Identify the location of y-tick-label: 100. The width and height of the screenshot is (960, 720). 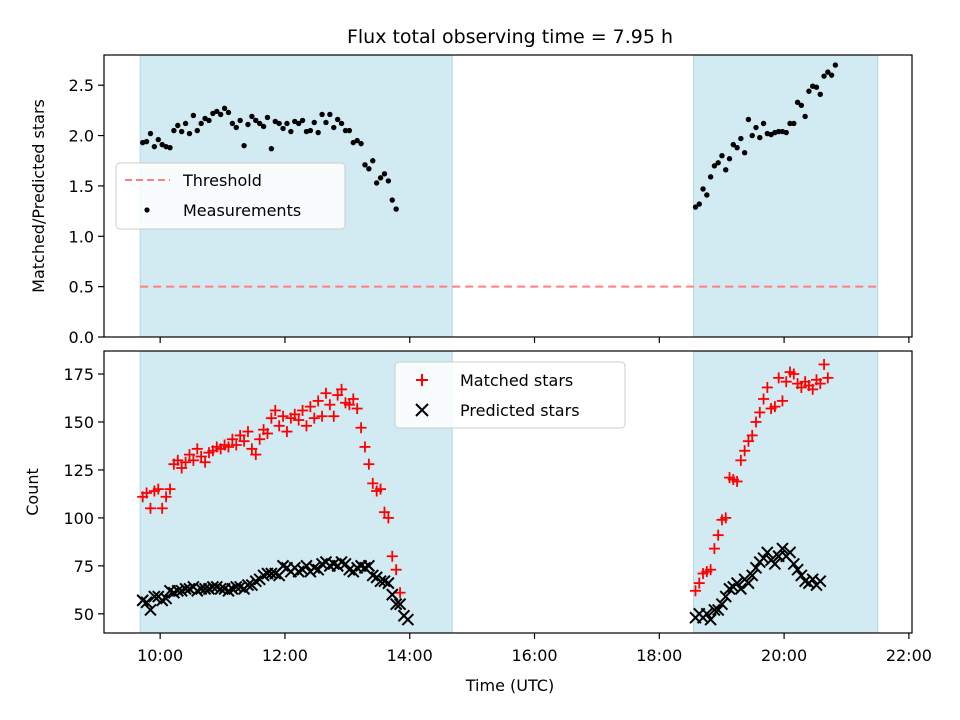
(78, 518).